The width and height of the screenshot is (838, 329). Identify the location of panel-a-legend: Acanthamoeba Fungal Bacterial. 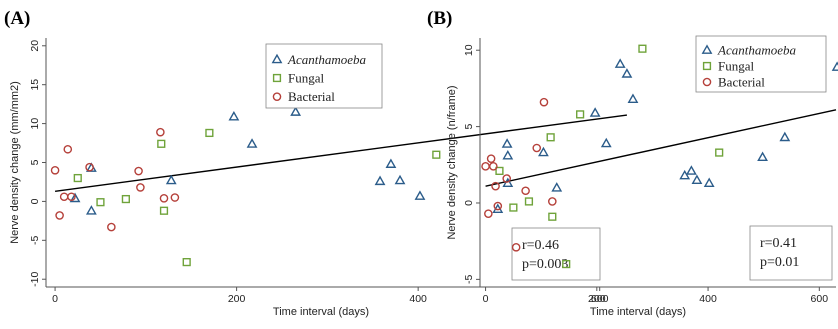
(324, 76).